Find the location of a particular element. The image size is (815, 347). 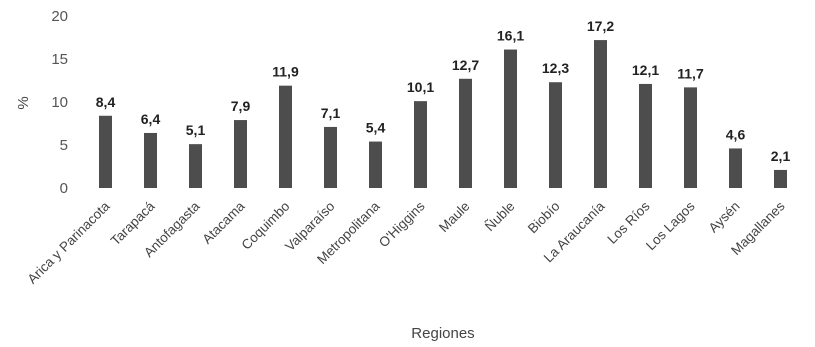

data-label: 16,1 is located at coordinates (510, 36).